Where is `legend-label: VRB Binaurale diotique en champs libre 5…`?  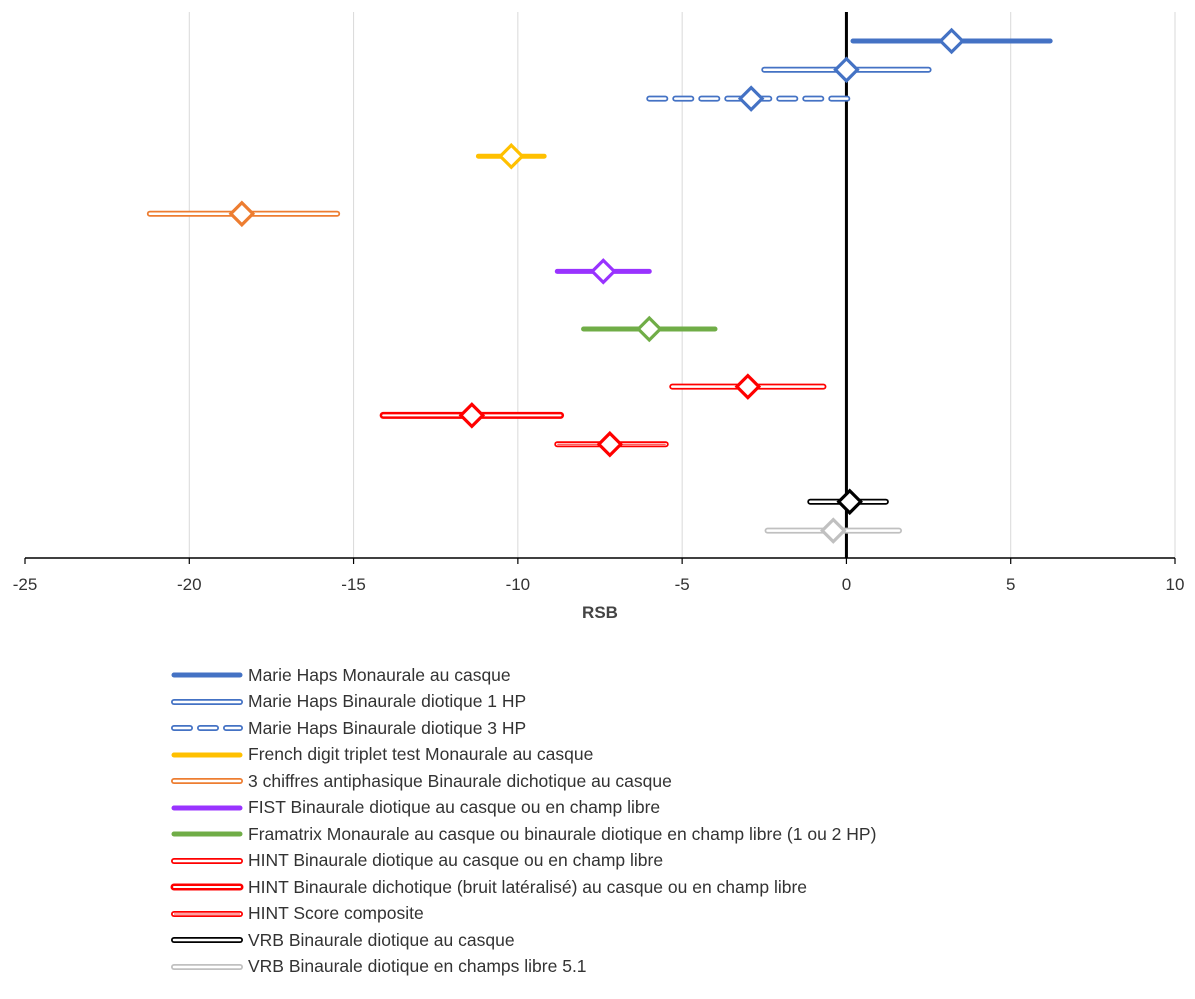
legend-label: VRB Binaurale diotique en champs libre 5… is located at coordinates (417, 966).